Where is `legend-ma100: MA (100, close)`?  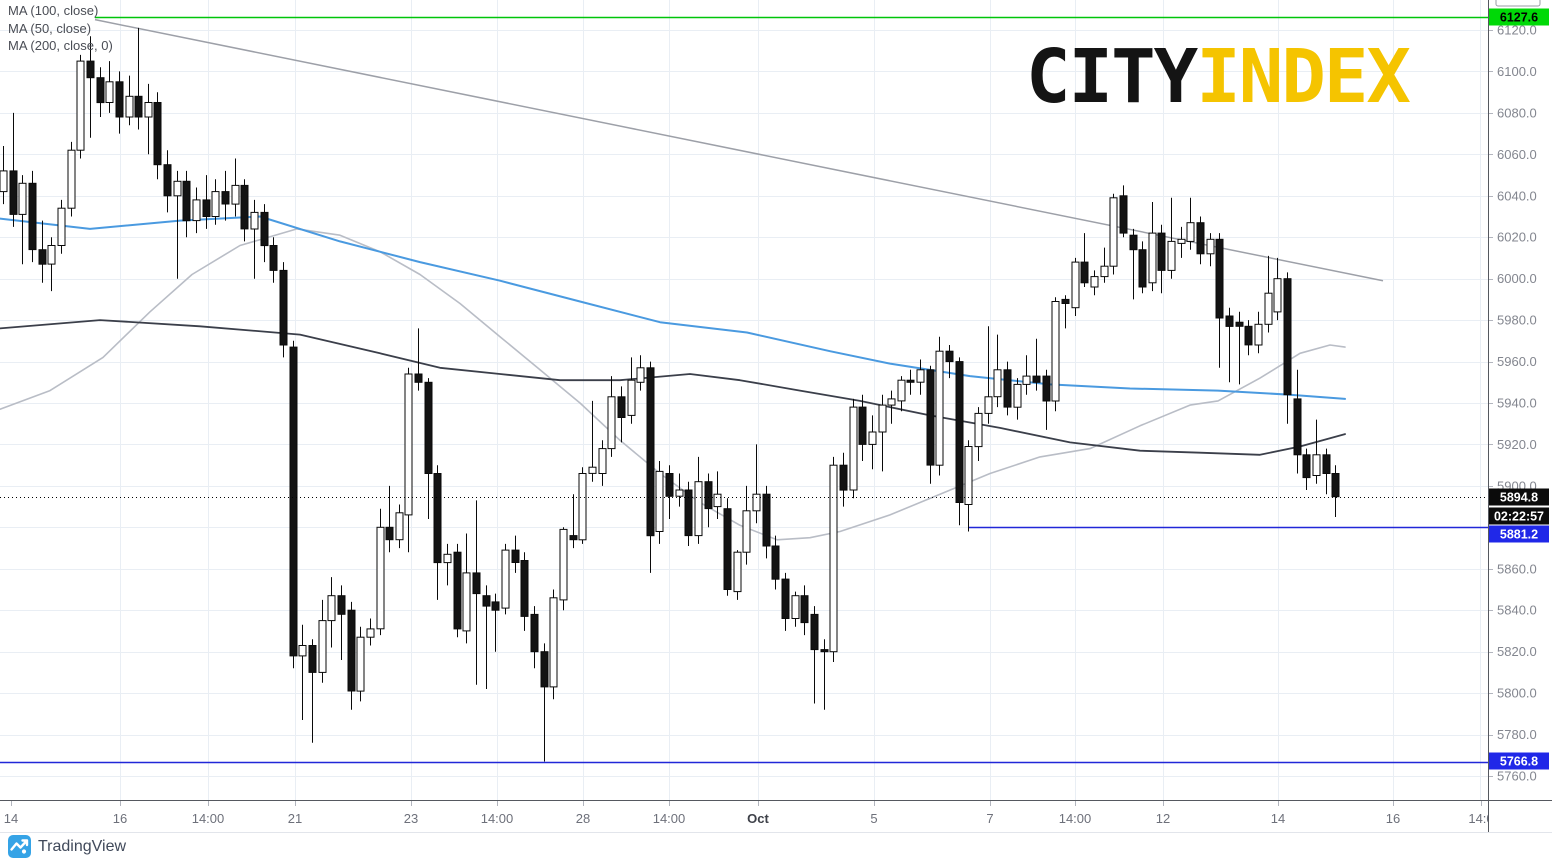
legend-ma100: MA (100, close) is located at coordinates (53, 10).